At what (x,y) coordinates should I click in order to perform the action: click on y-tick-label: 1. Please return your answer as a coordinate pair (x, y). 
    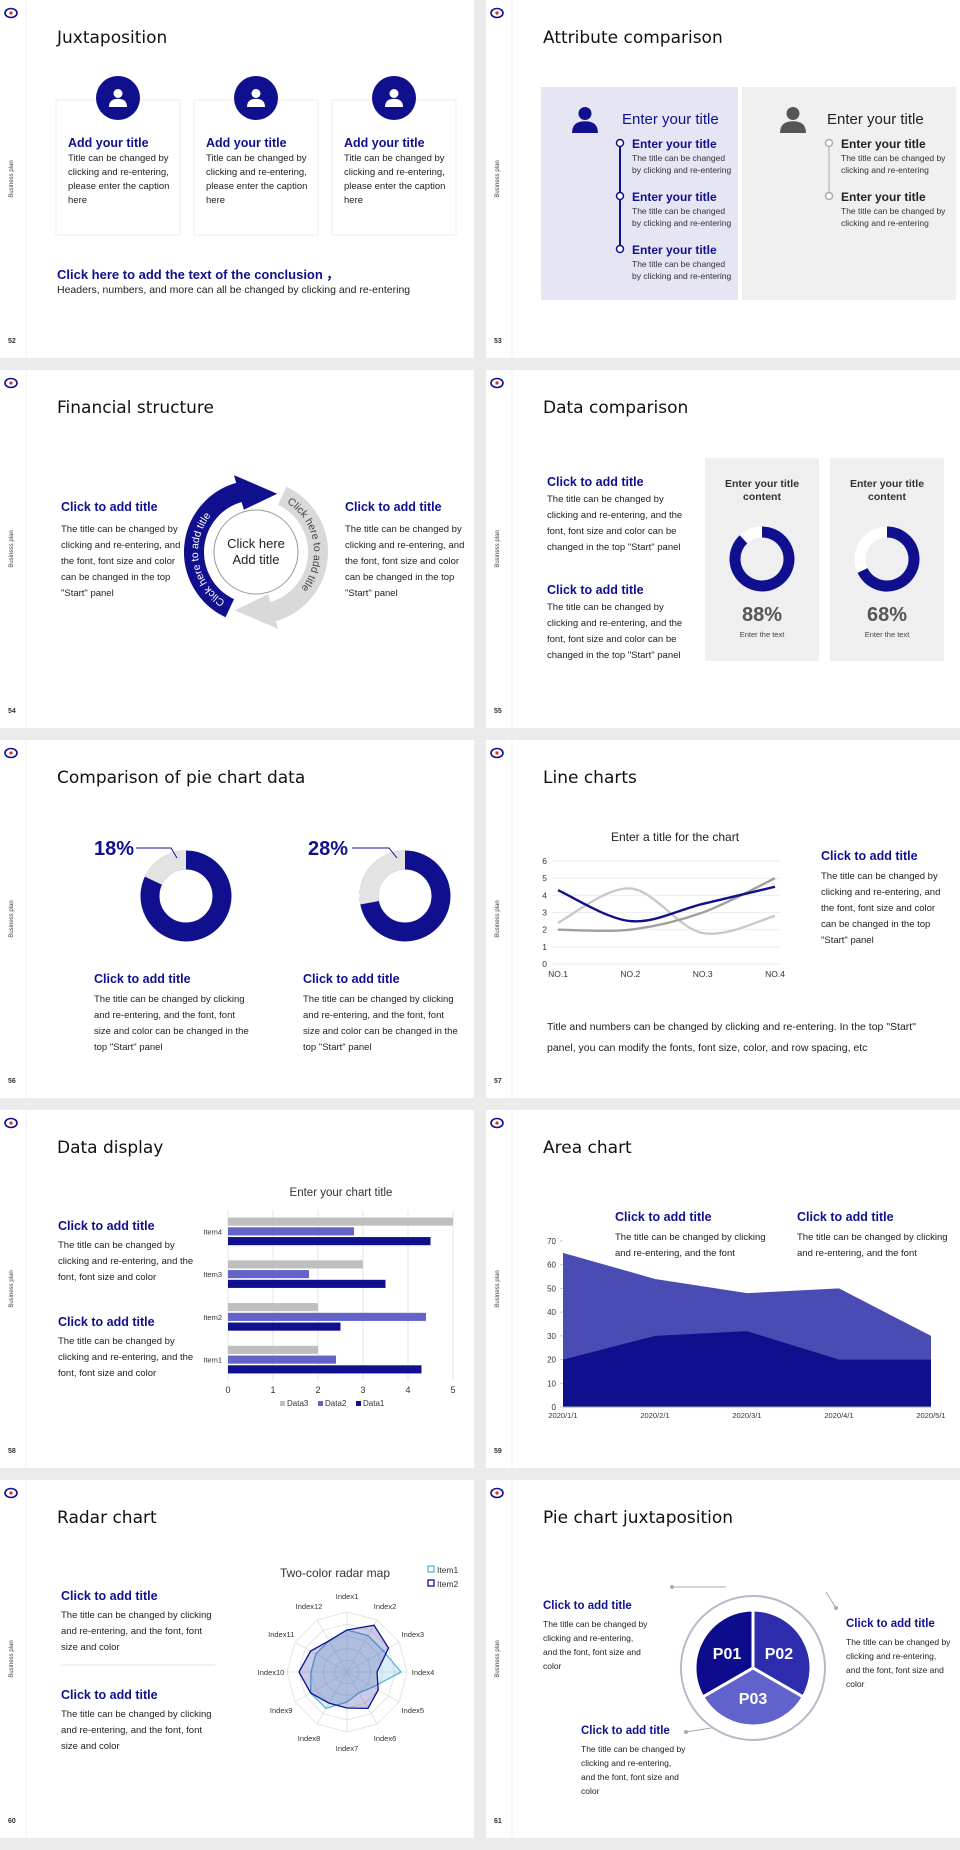
    Looking at the image, I should click on (544, 947).